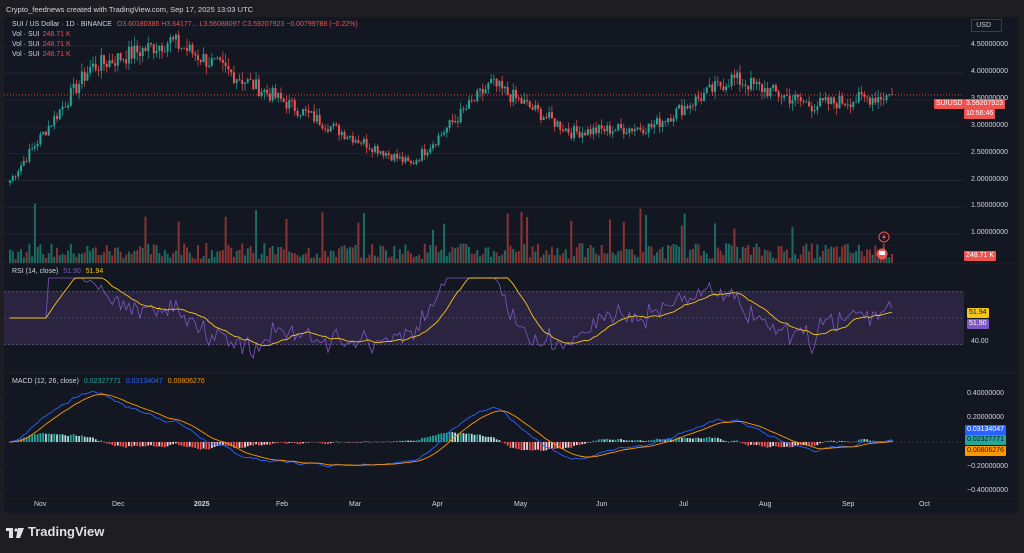 The height and width of the screenshot is (553, 1024). Describe the element at coordinates (980, 114) in the screenshot. I see `price-tag-countdown: 10:56:46` at that location.